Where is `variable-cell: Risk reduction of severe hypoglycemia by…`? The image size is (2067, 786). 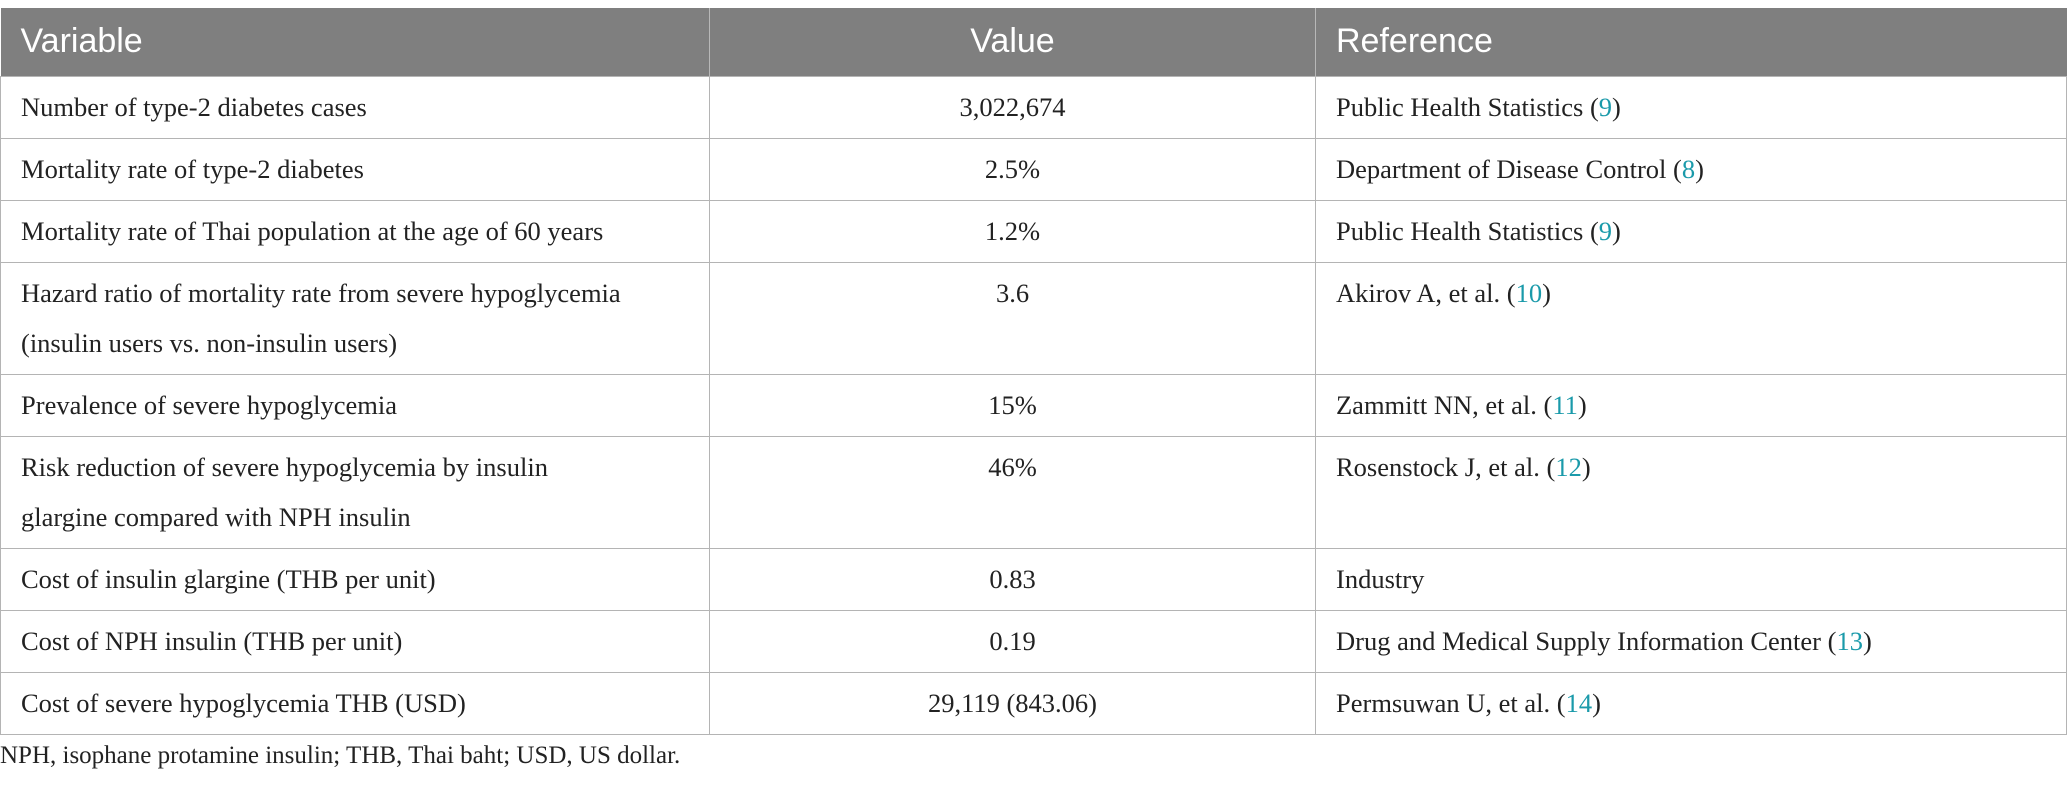
variable-cell: Risk reduction of severe hypoglycemia by… is located at coordinates (355, 492).